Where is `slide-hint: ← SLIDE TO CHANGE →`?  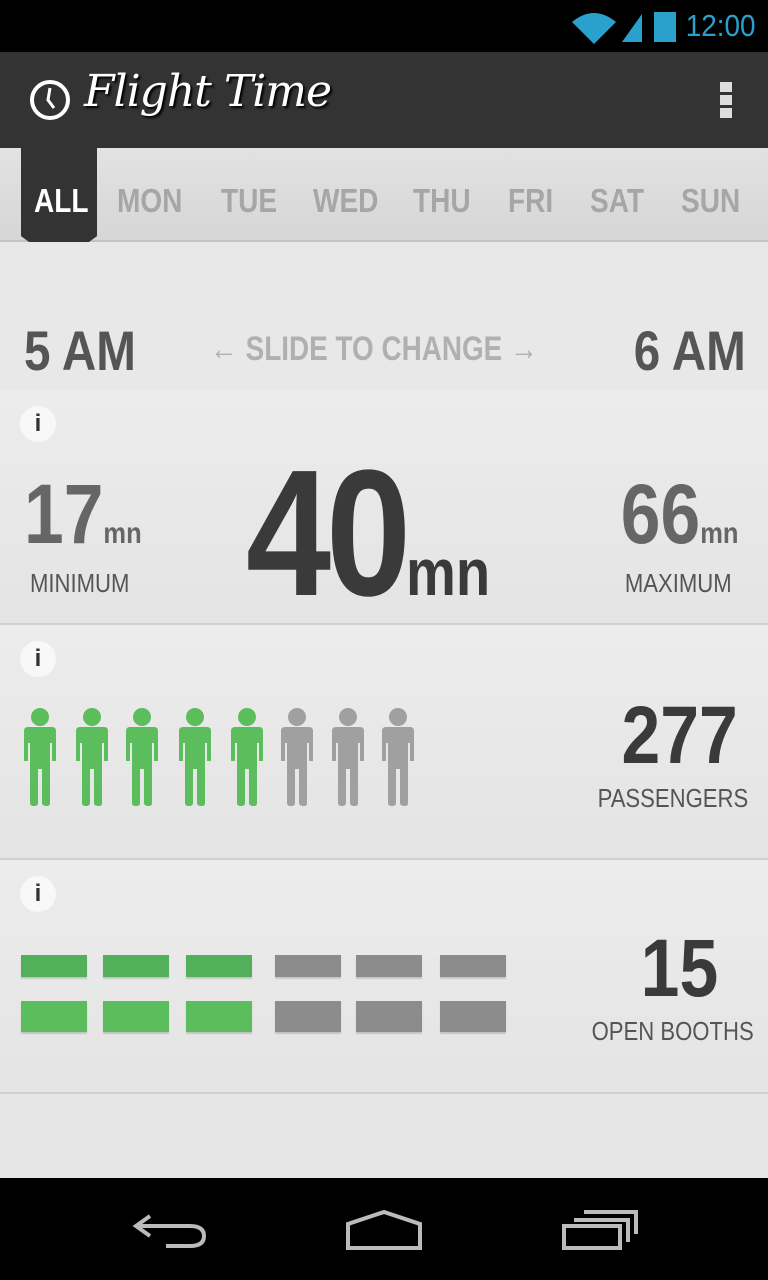 slide-hint: ← SLIDE TO CHANGE → is located at coordinates (374, 349).